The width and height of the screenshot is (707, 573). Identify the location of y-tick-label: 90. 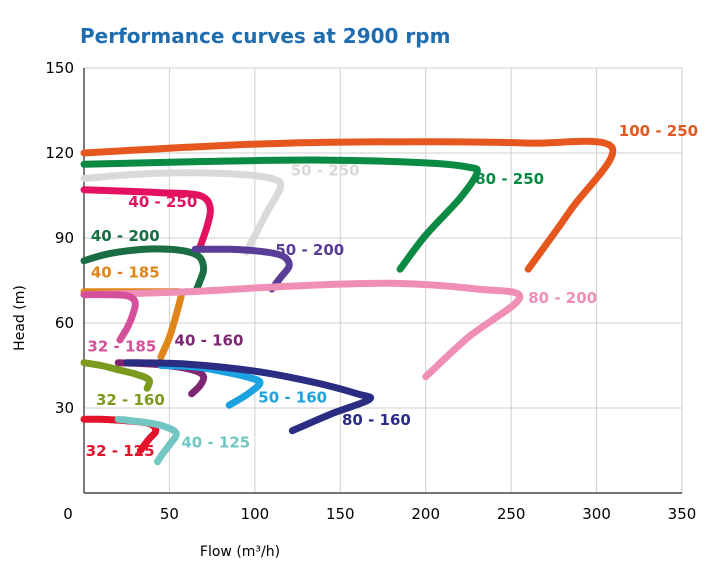
(64, 238).